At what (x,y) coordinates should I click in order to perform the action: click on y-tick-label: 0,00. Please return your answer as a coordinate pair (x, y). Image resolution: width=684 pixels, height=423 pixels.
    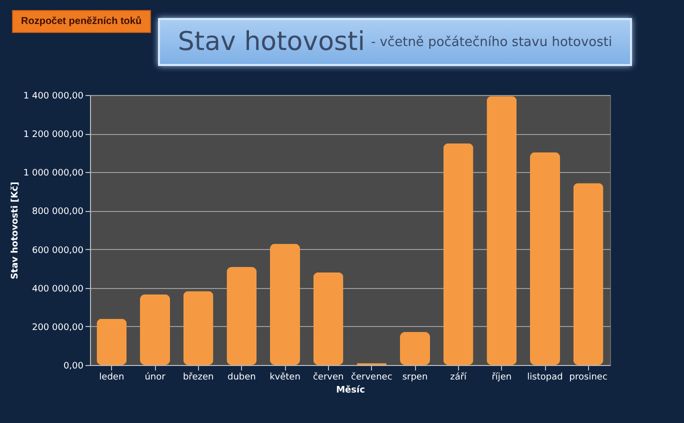
    Looking at the image, I should click on (73, 367).